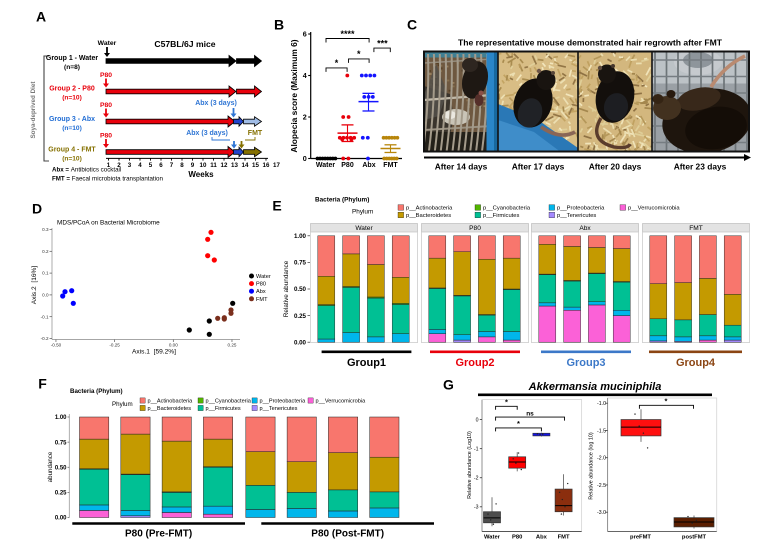 Image resolution: width=780 pixels, height=555 pixels. Describe the element at coordinates (151, 165) in the screenshot. I see `svg-text: 5` at that location.